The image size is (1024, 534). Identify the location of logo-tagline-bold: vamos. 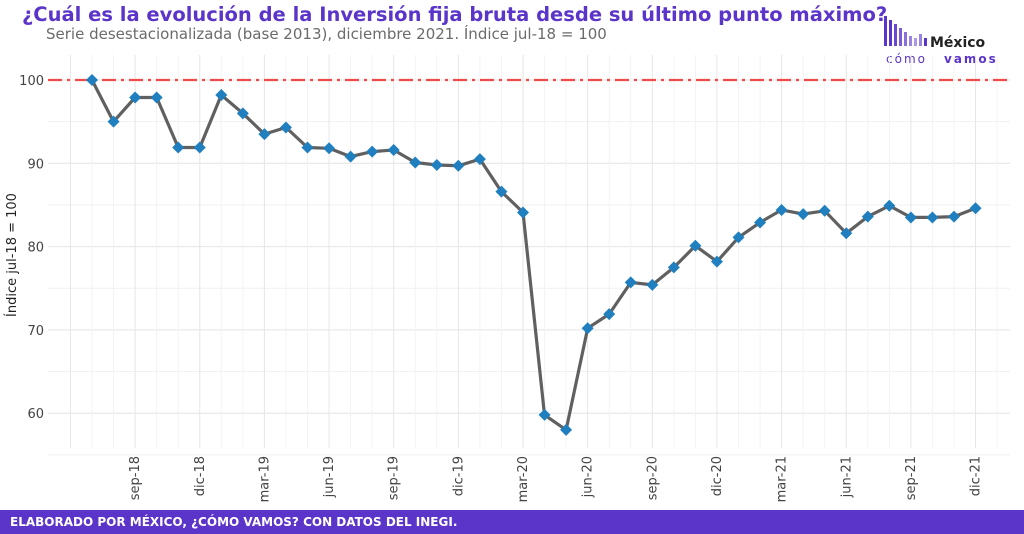
(971, 59).